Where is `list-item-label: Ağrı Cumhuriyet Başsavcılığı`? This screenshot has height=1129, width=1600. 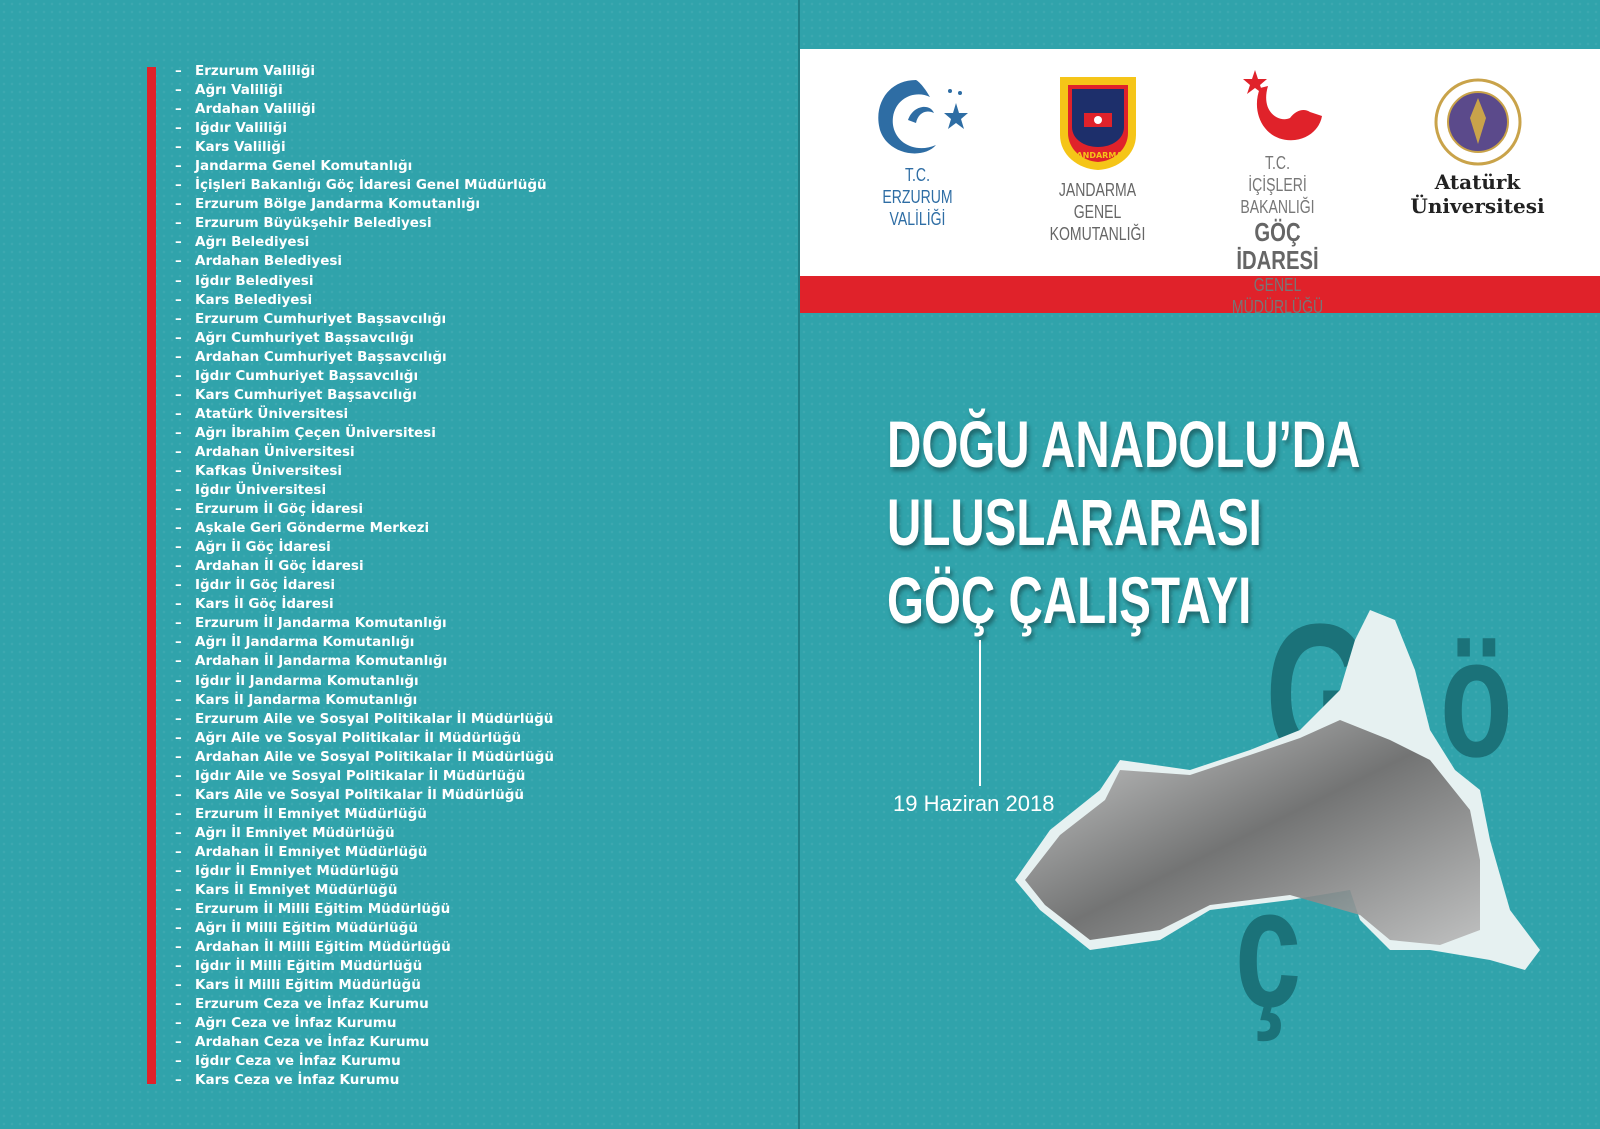 list-item-label: Ağrı Cumhuriyet Başsavcılığı is located at coordinates (304, 337).